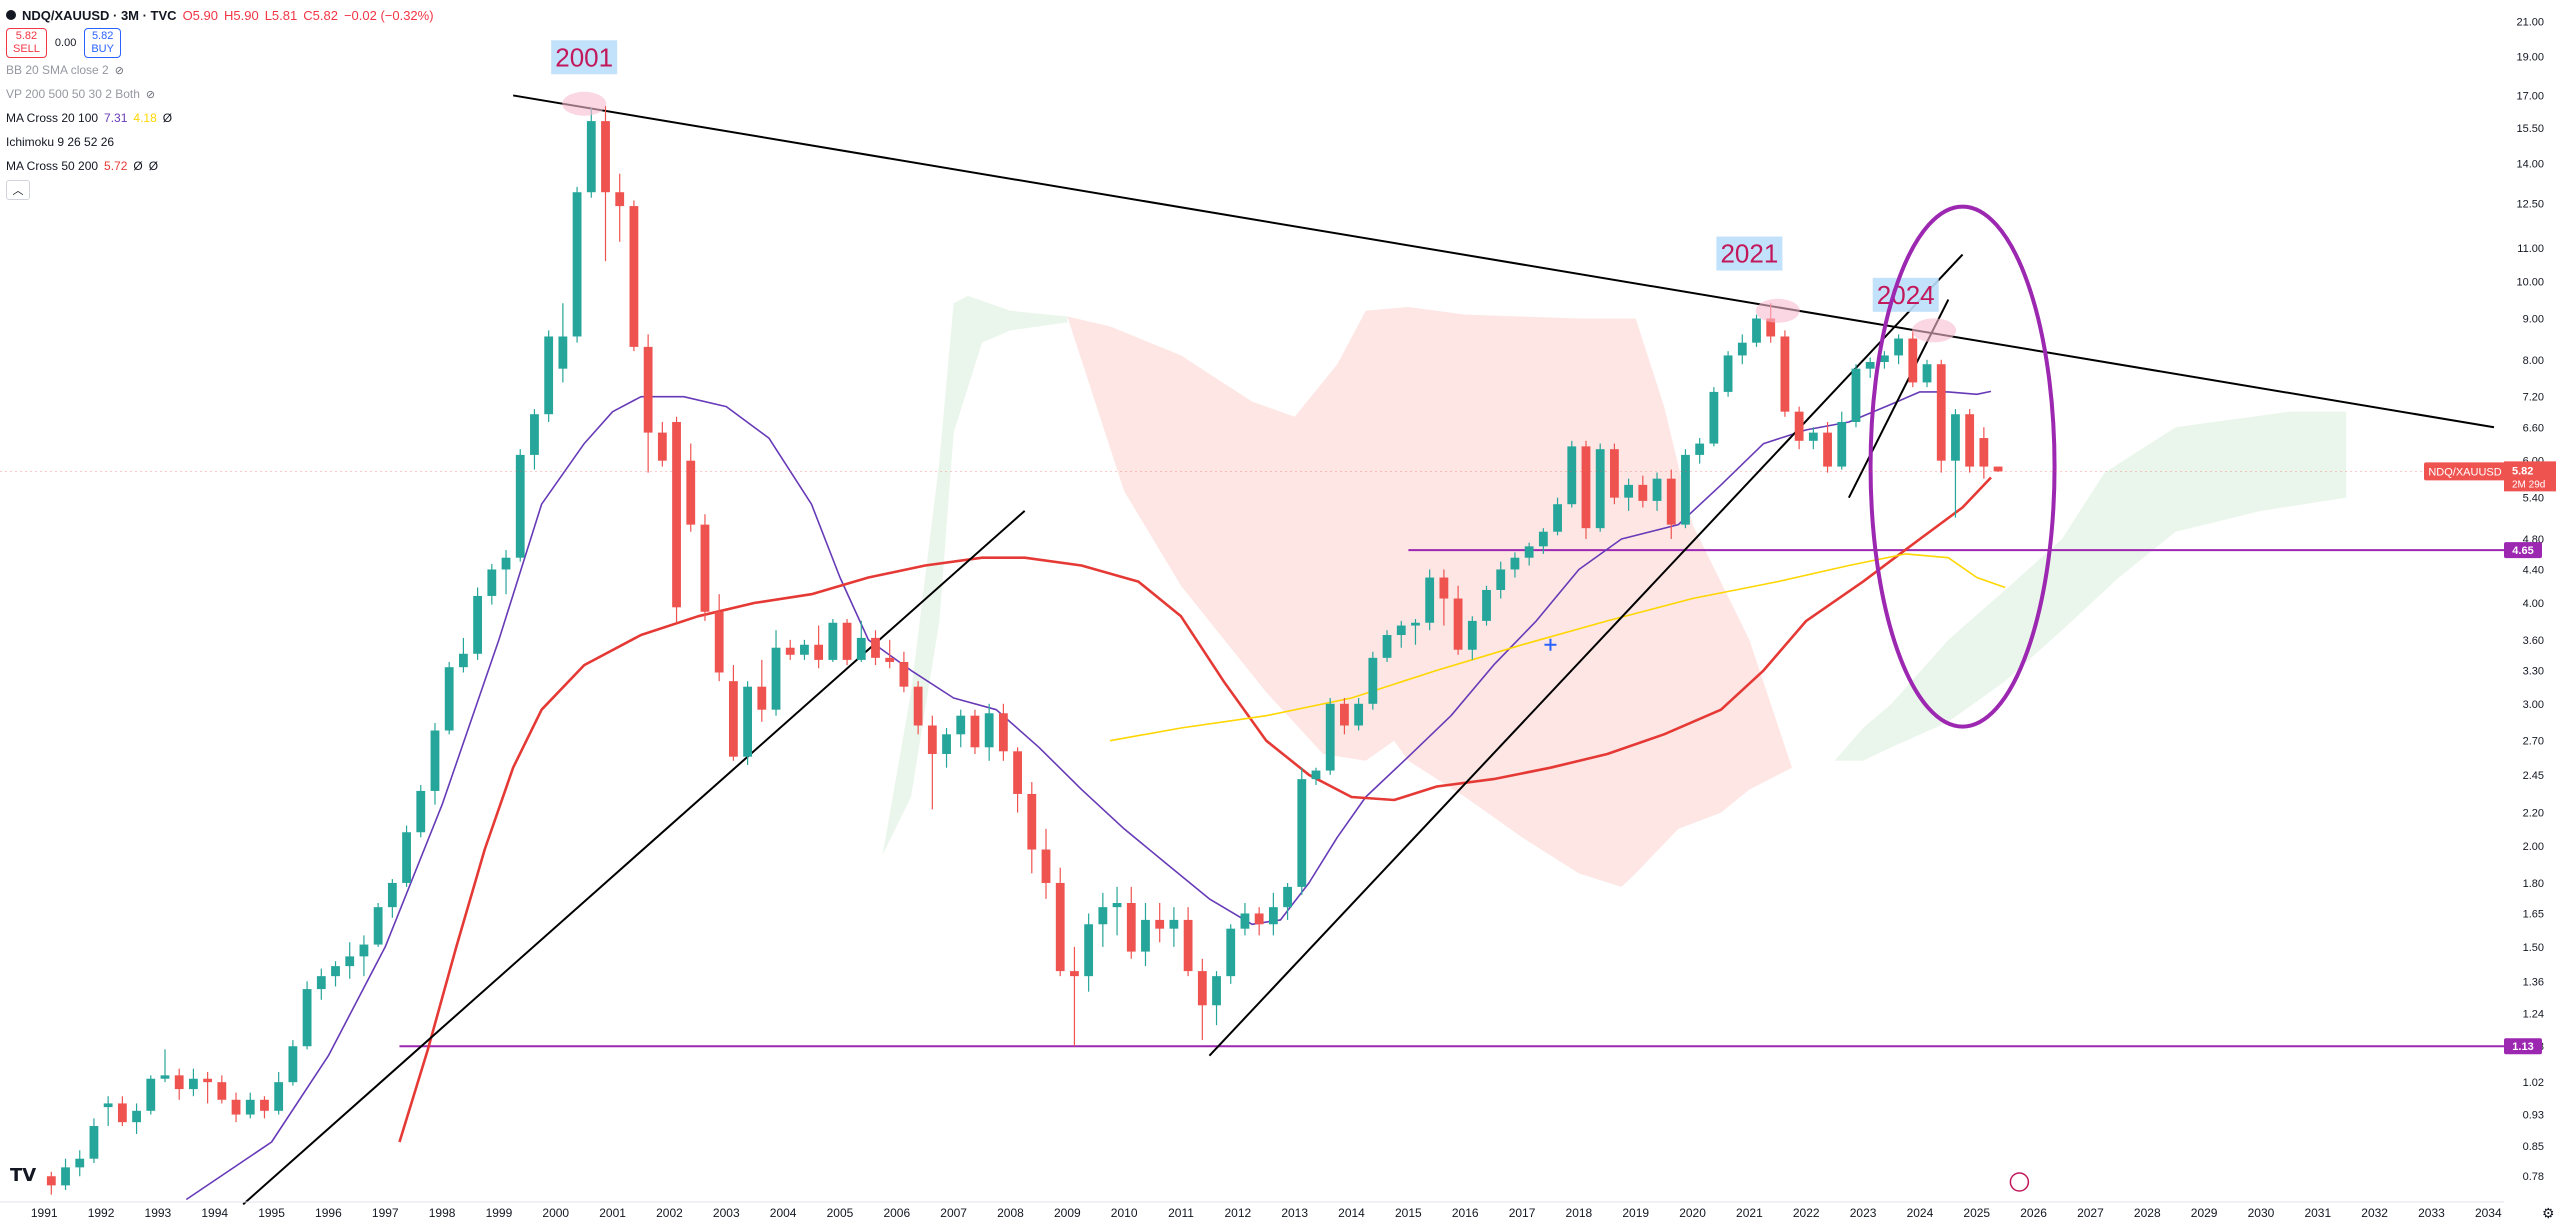 The height and width of the screenshot is (1225, 2560). What do you see at coordinates (102, 43) in the screenshot?
I see `buy-button: 5.82 BUY` at bounding box center [102, 43].